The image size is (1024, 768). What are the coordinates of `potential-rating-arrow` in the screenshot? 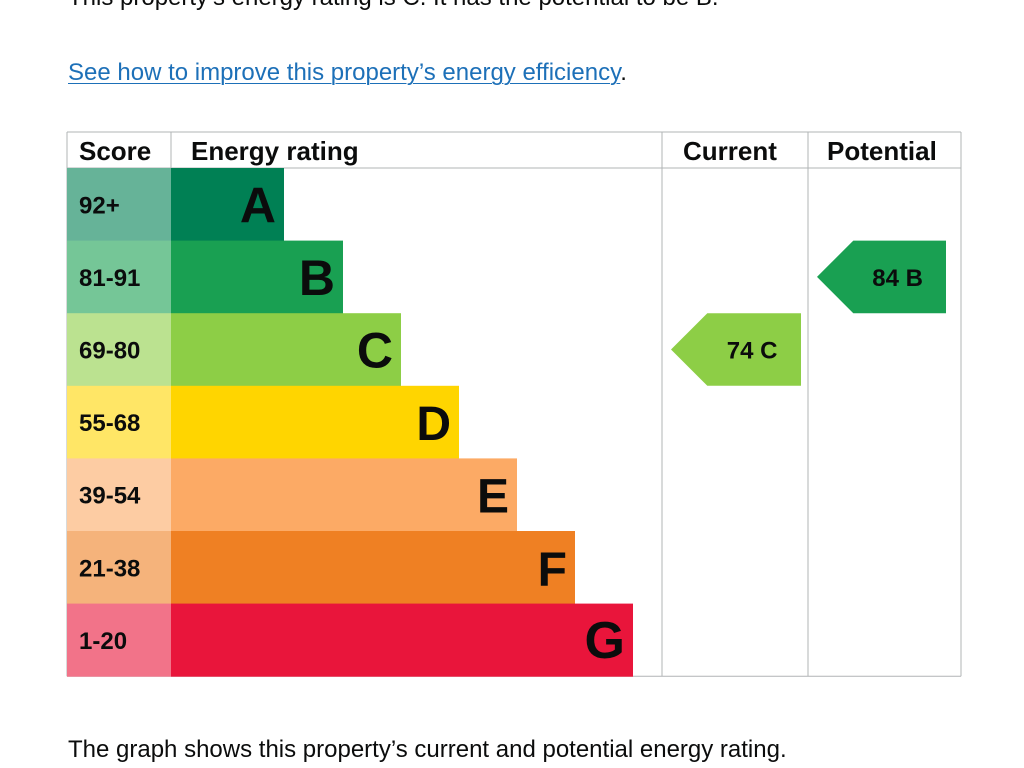 It's located at (881, 277).